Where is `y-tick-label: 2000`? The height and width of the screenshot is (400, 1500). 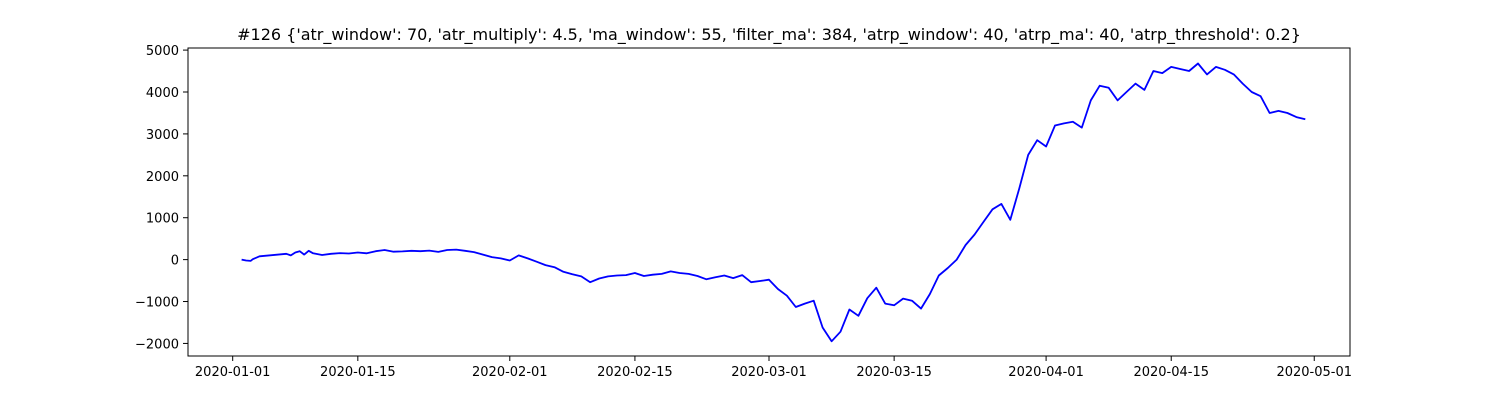 y-tick-label: 2000 is located at coordinates (162, 177).